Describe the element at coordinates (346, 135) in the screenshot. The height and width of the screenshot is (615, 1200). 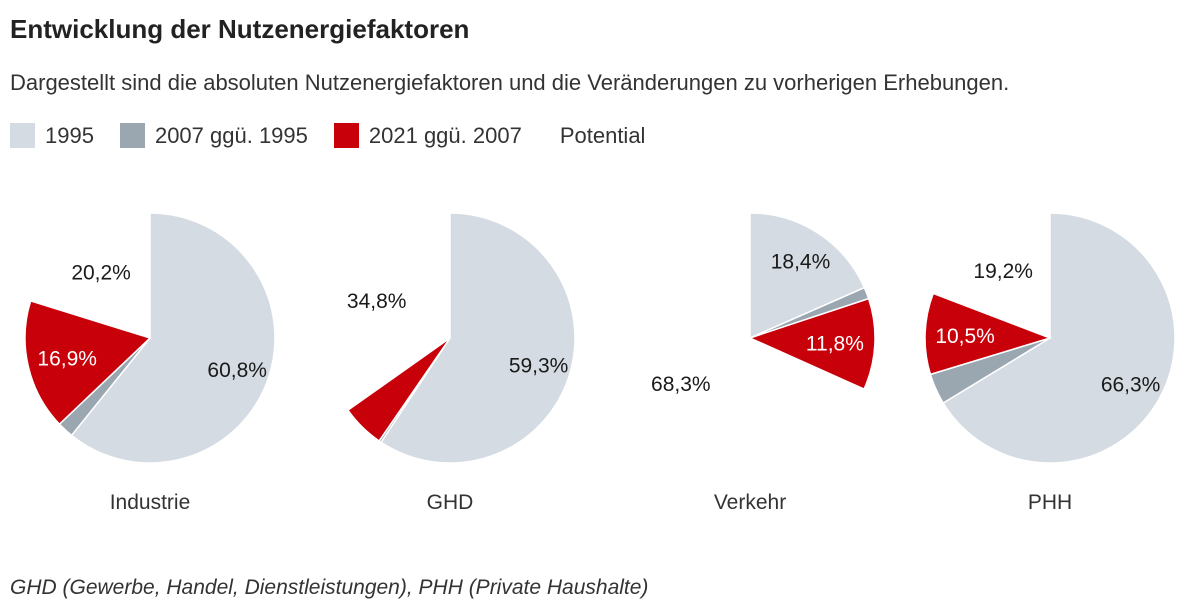
I see `legend-swatch-2021` at that location.